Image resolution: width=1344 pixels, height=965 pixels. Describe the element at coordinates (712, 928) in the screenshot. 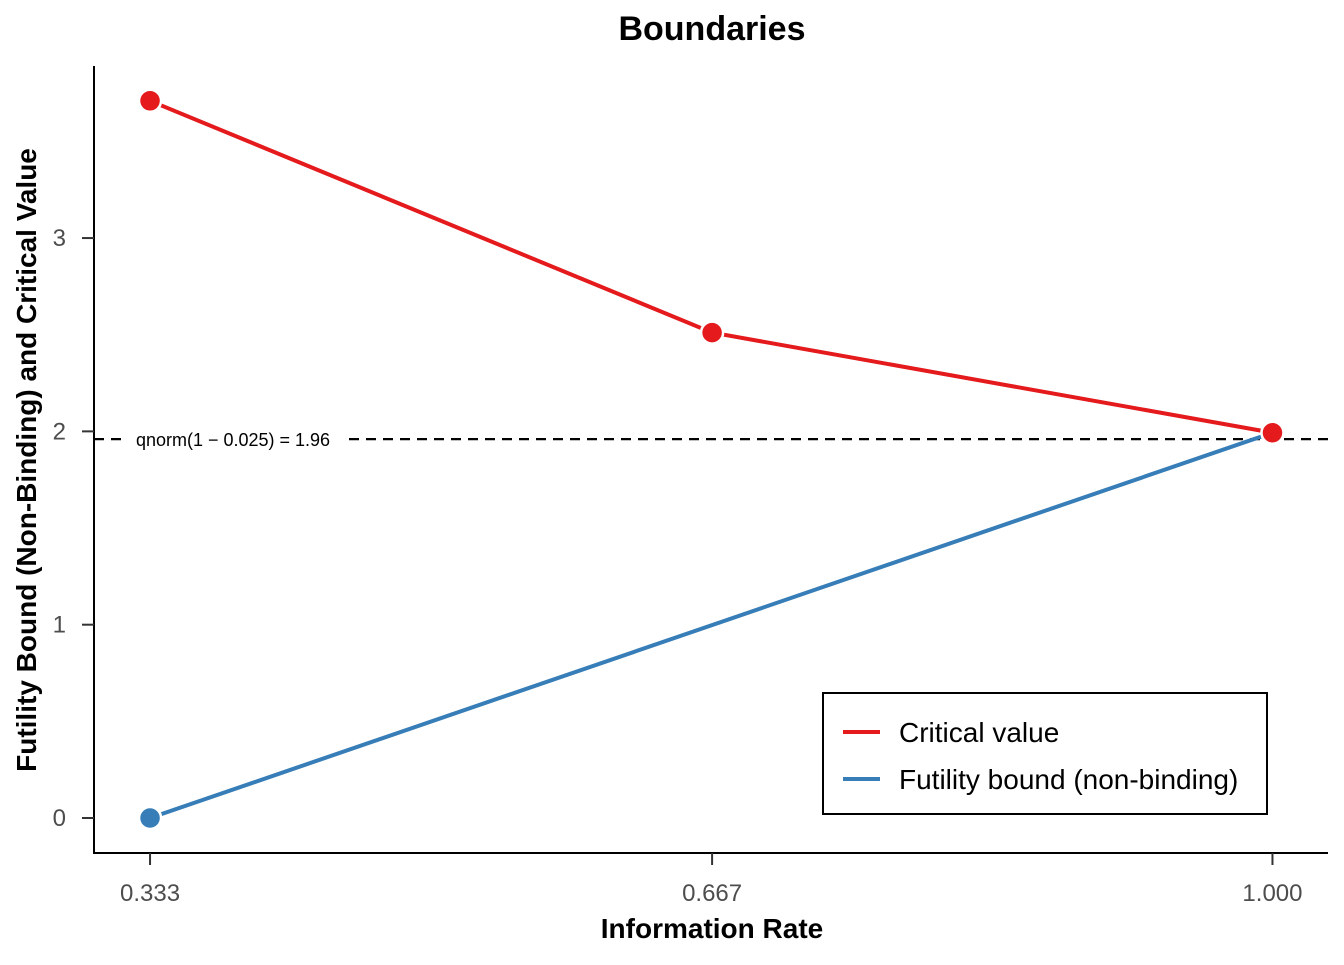

I see `x-axis-label: Information Rate` at that location.